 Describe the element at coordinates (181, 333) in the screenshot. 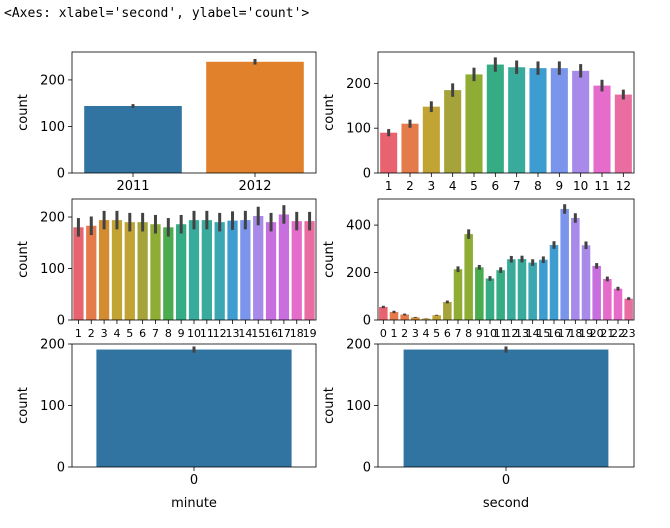

I see `xtick-label-day-9: 9` at that location.